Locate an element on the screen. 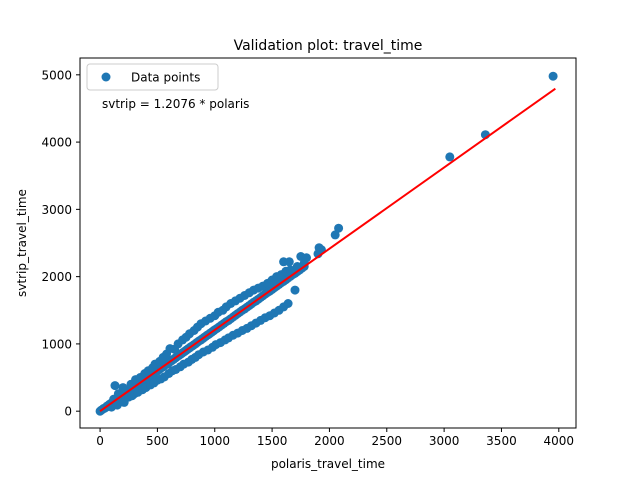 This screenshot has width=640, height=480. legend-marker is located at coordinates (106, 77).